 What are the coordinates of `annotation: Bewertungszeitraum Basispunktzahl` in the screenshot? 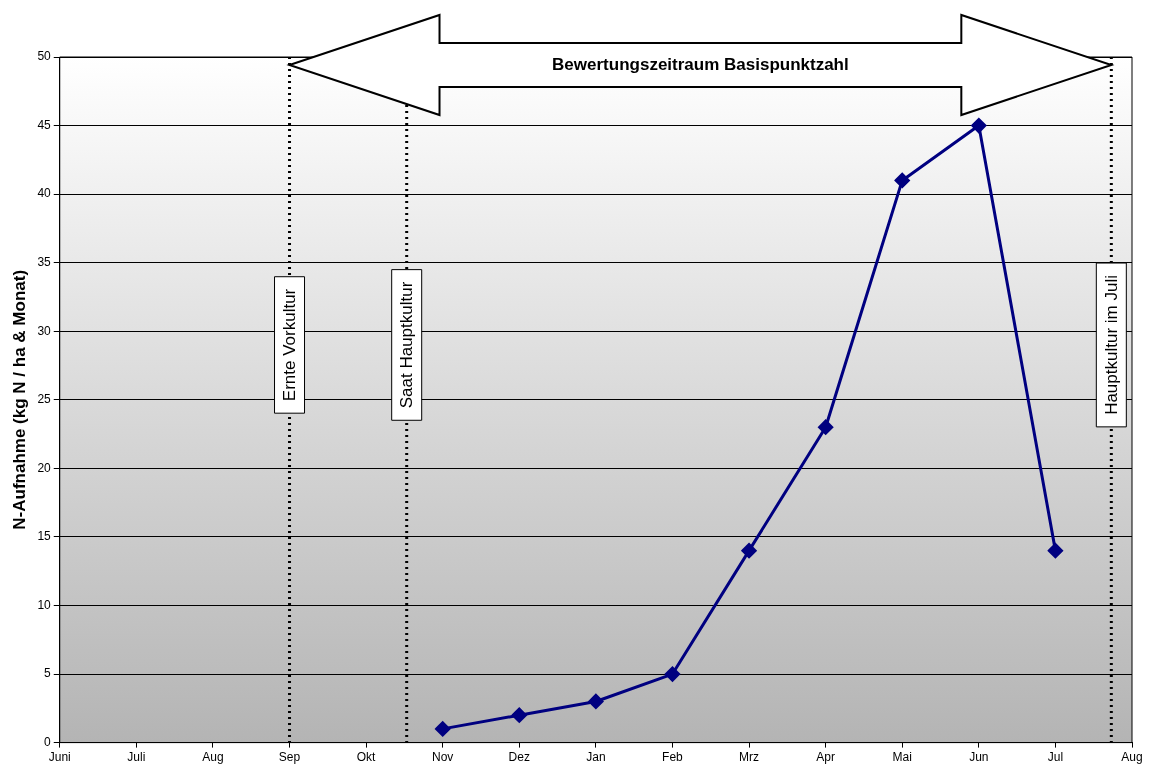 It's located at (700, 65).